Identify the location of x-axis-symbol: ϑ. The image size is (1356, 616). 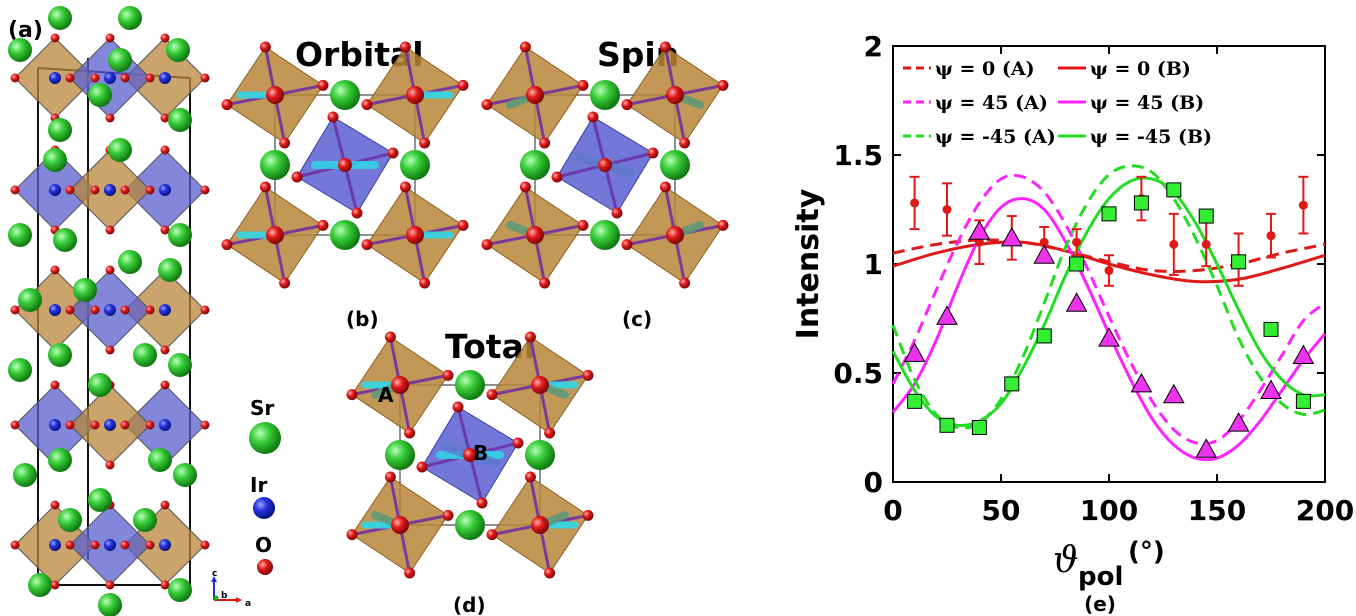
(1066, 560).